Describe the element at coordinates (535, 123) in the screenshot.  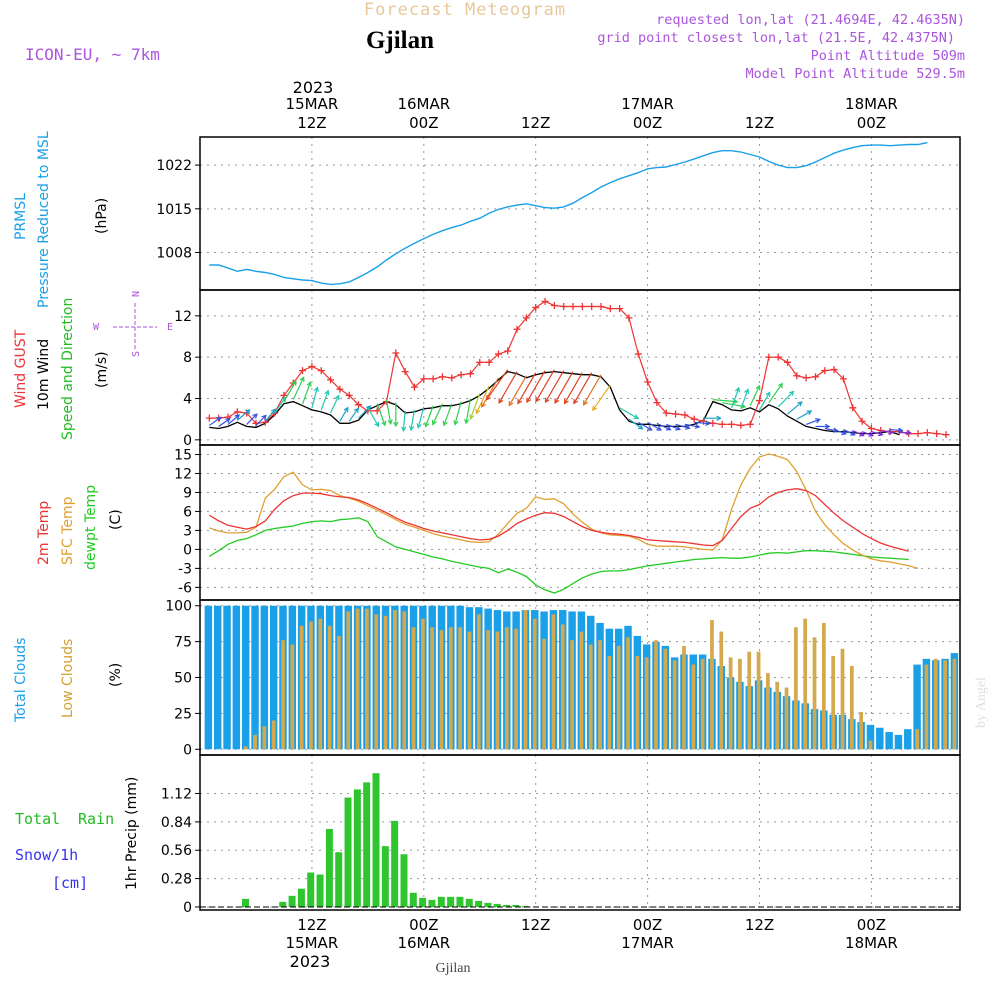
I see `top-hour-label-2: 12Z` at that location.